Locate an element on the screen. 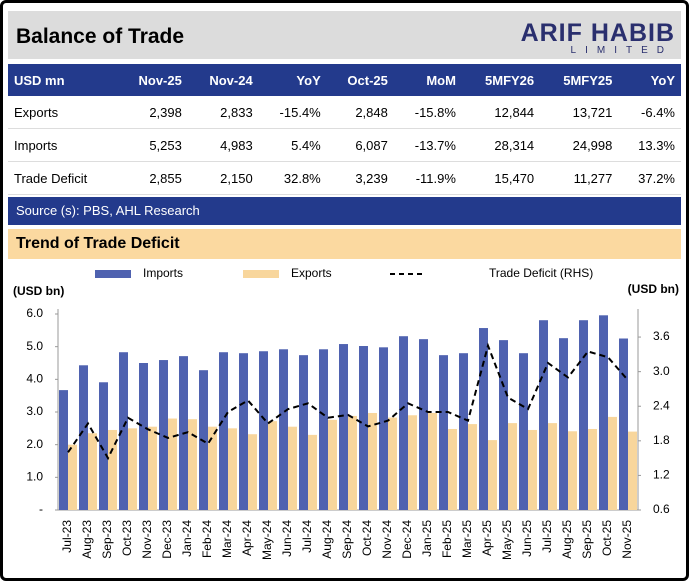 This screenshot has height=581, width=689. y-tick-label: 6.0 is located at coordinates (34, 313).